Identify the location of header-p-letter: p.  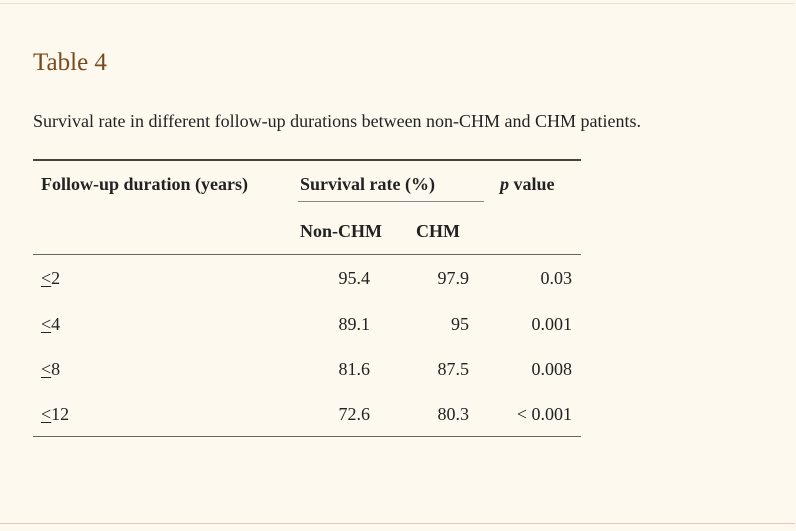
(504, 184).